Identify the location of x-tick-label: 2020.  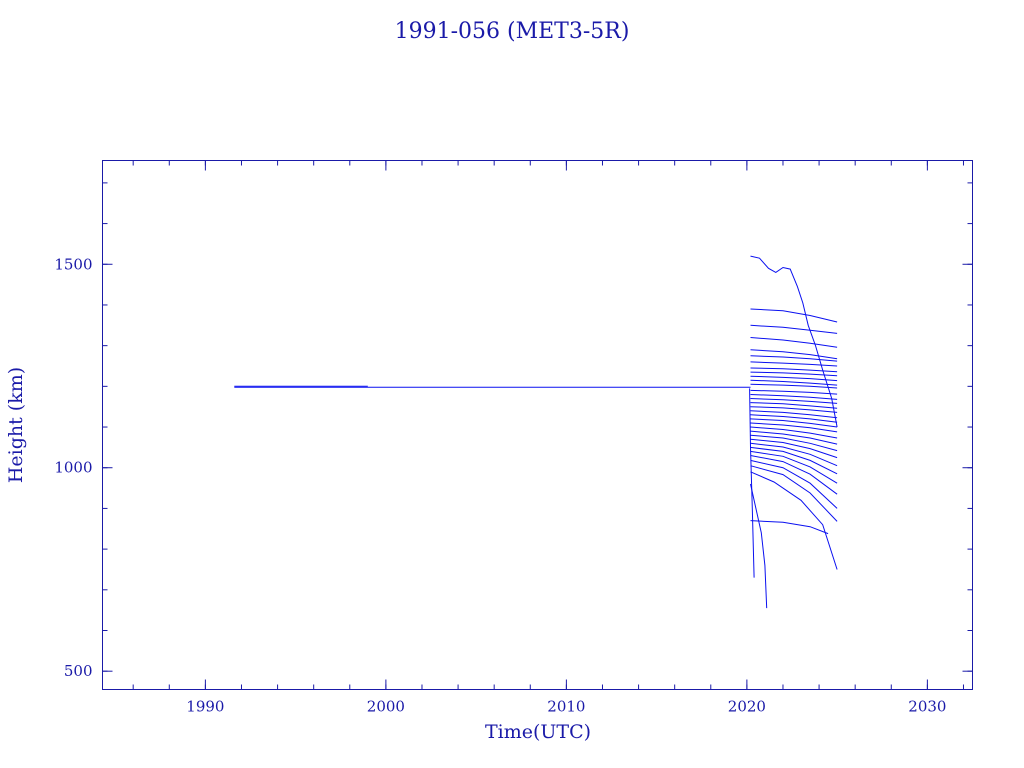
(747, 707).